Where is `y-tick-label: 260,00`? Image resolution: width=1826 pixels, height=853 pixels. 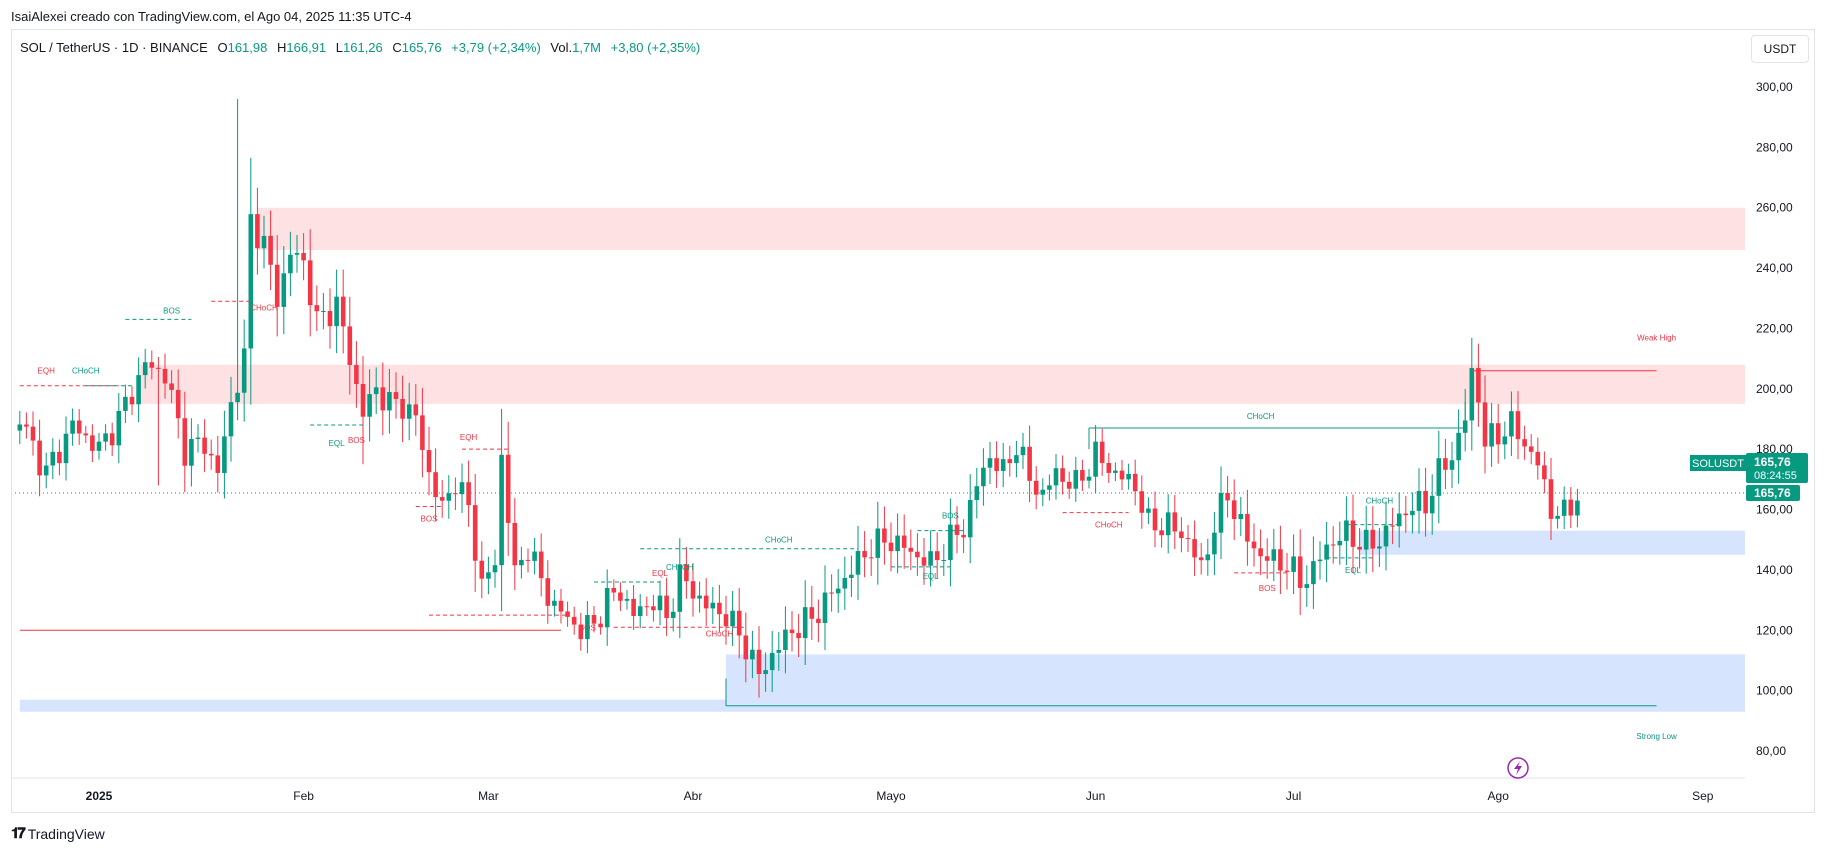
y-tick-label: 260,00 is located at coordinates (1774, 208).